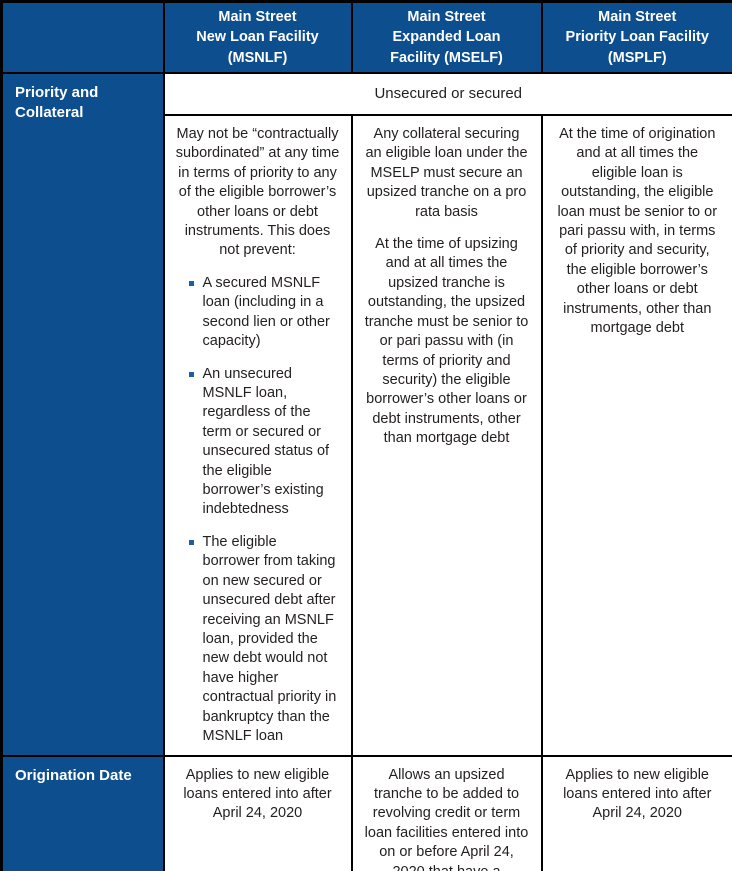 This screenshot has width=732, height=871. Describe the element at coordinates (257, 57) in the screenshot. I see `column-header-line: (MSNLF)` at that location.